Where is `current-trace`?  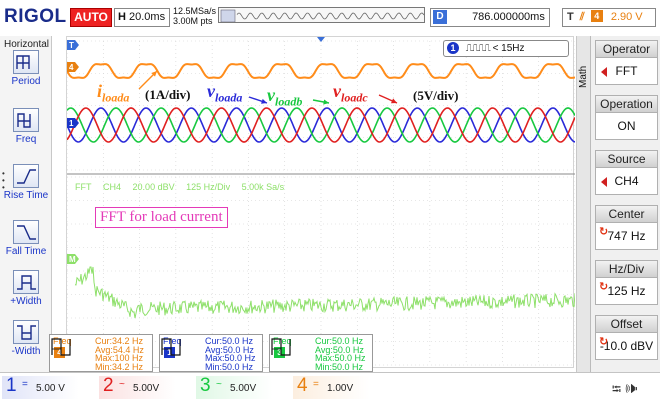 current-trace is located at coordinates (321, 71).